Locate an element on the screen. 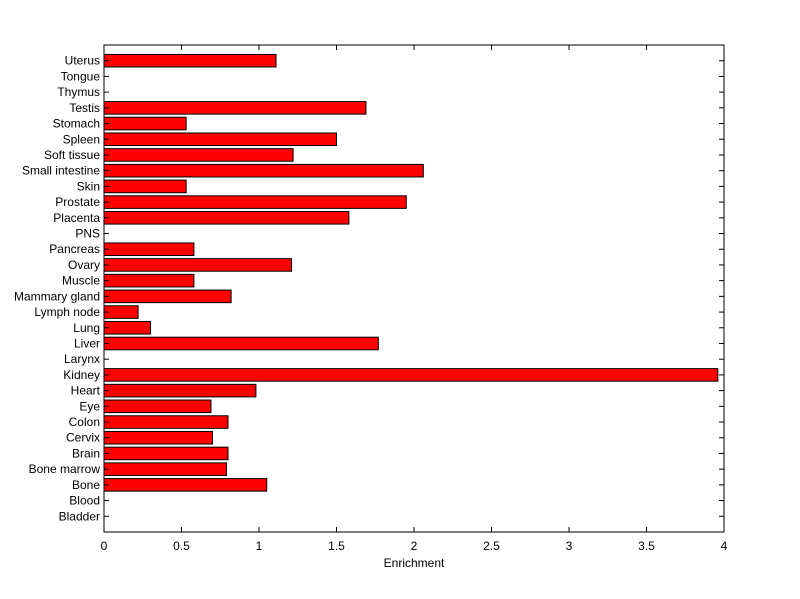  x-tick-label-6: 3 is located at coordinates (569, 546).